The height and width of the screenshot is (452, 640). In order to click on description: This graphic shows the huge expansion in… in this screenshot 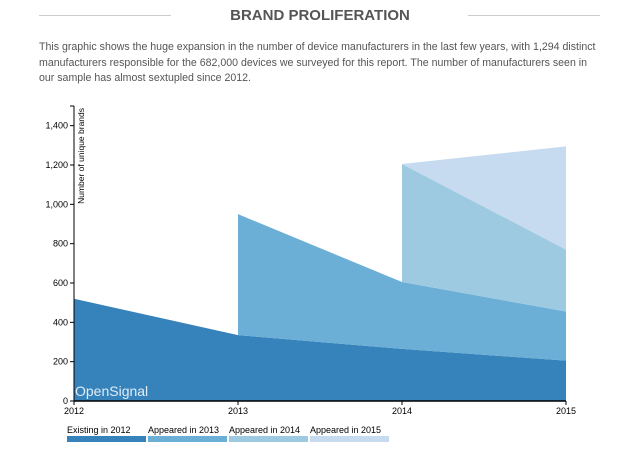, I will do `click(317, 62)`.